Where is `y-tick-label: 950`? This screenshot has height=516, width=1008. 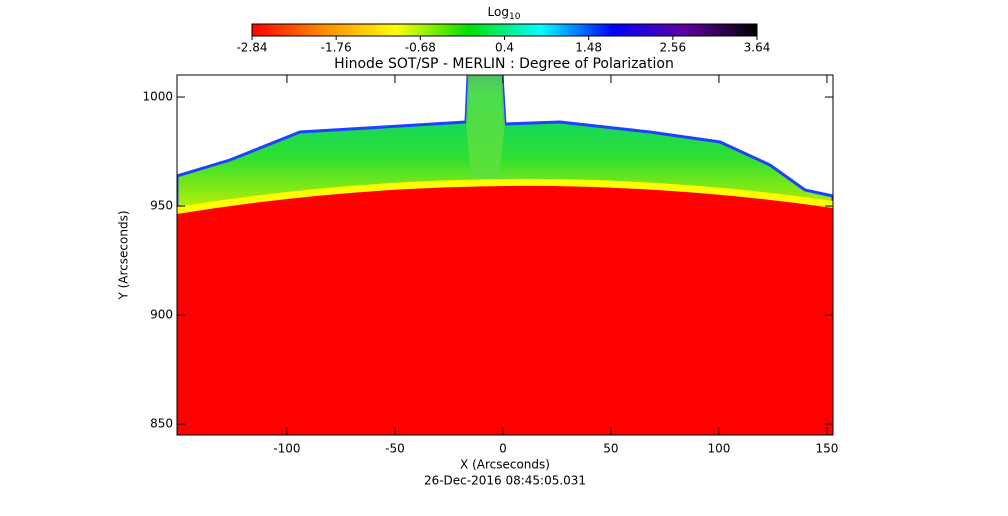
y-tick-label: 950 is located at coordinates (161, 206).